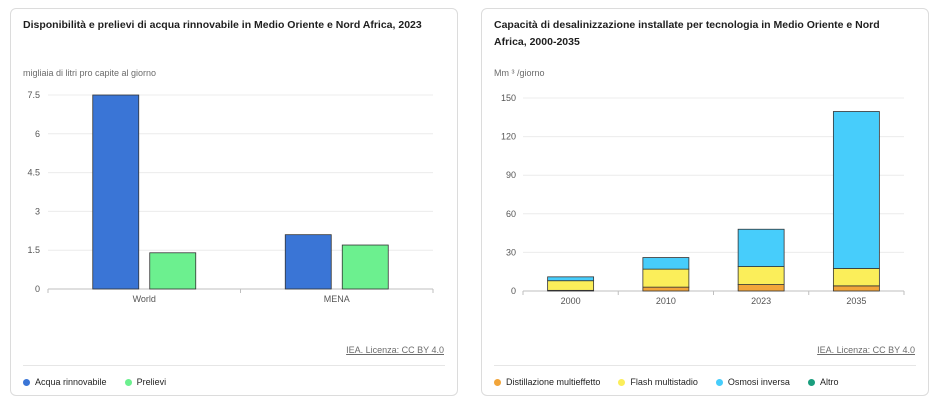 The height and width of the screenshot is (407, 941). Describe the element at coordinates (553, 382) in the screenshot. I see `legend-label: Distillazione multieffetto` at that location.